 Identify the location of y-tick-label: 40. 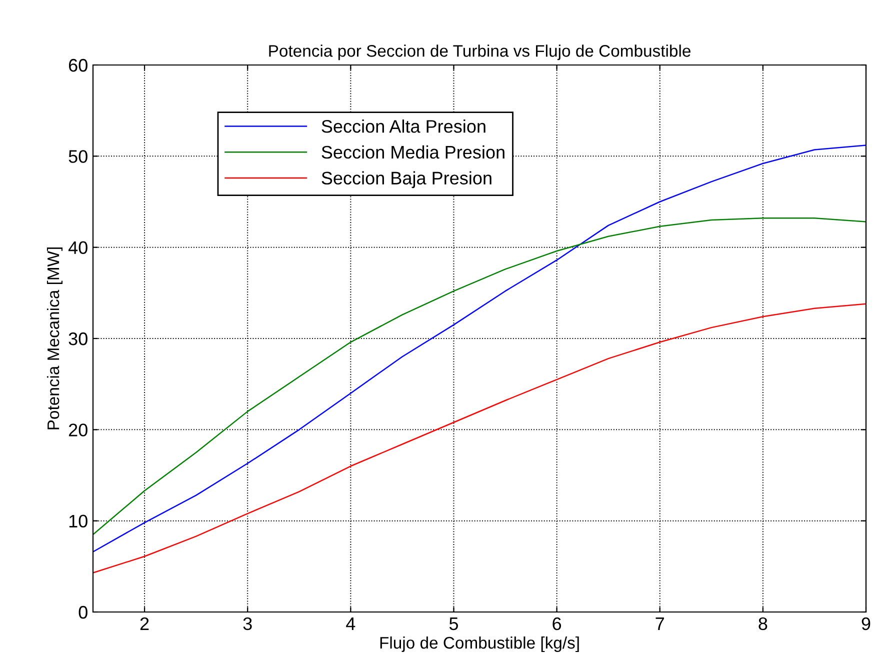
(78, 247).